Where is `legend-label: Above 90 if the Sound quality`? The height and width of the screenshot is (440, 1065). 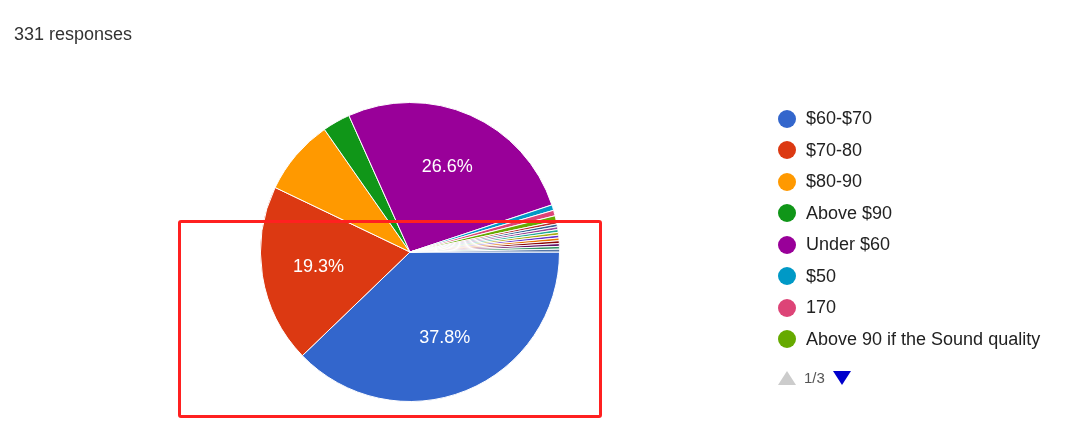 legend-label: Above 90 if the Sound quality is located at coordinates (923, 339).